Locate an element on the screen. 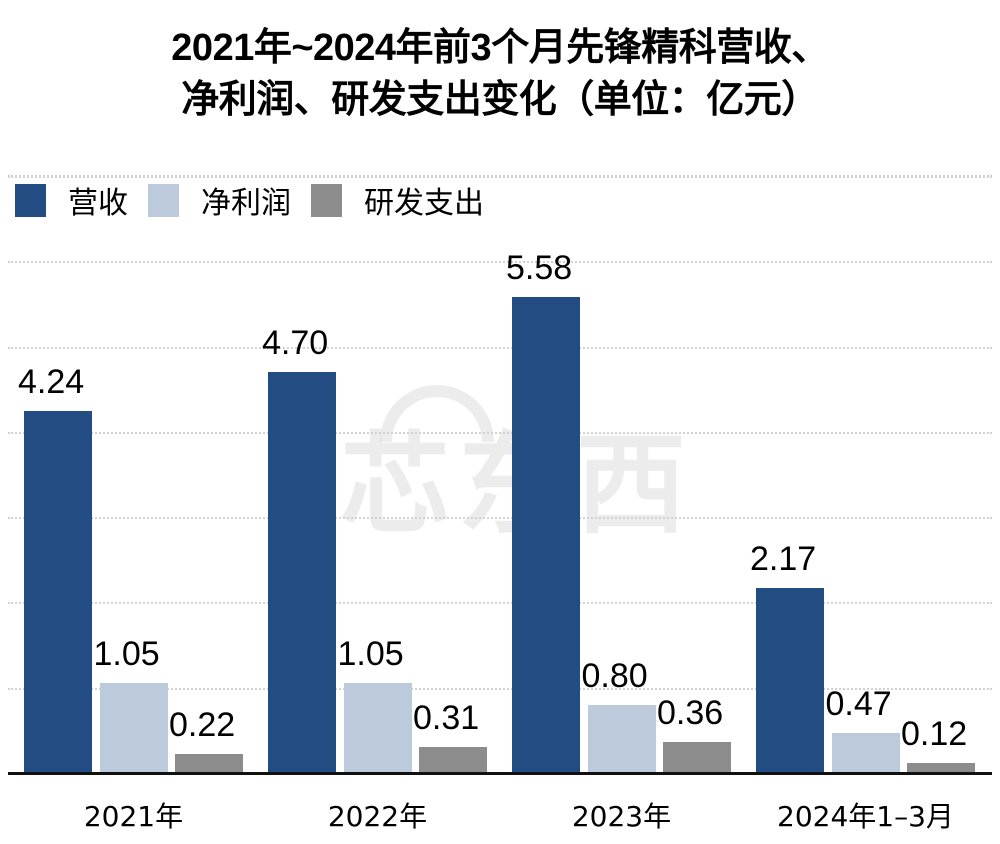 The image size is (1000, 844). x-axis-label: 2021年 is located at coordinates (133, 816).